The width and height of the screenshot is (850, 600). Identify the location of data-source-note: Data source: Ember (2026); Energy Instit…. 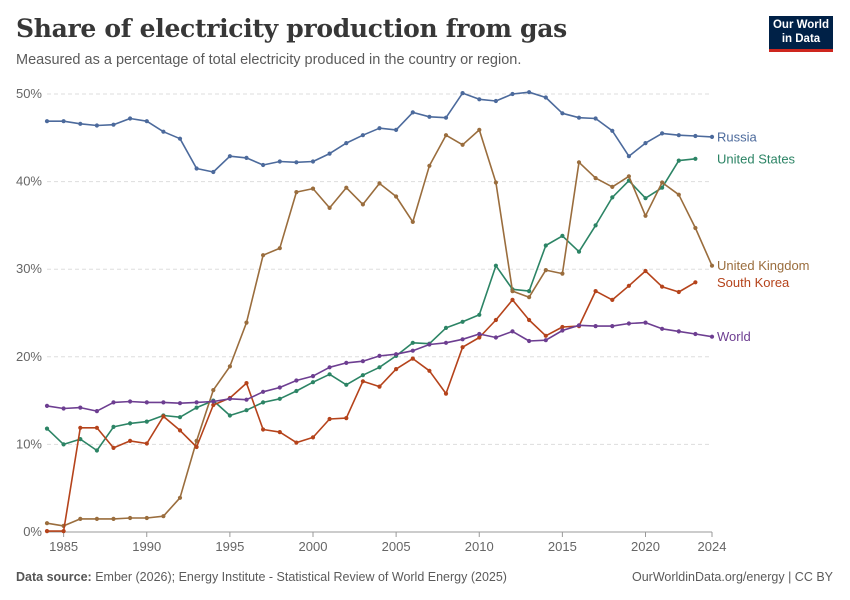
(261, 577).